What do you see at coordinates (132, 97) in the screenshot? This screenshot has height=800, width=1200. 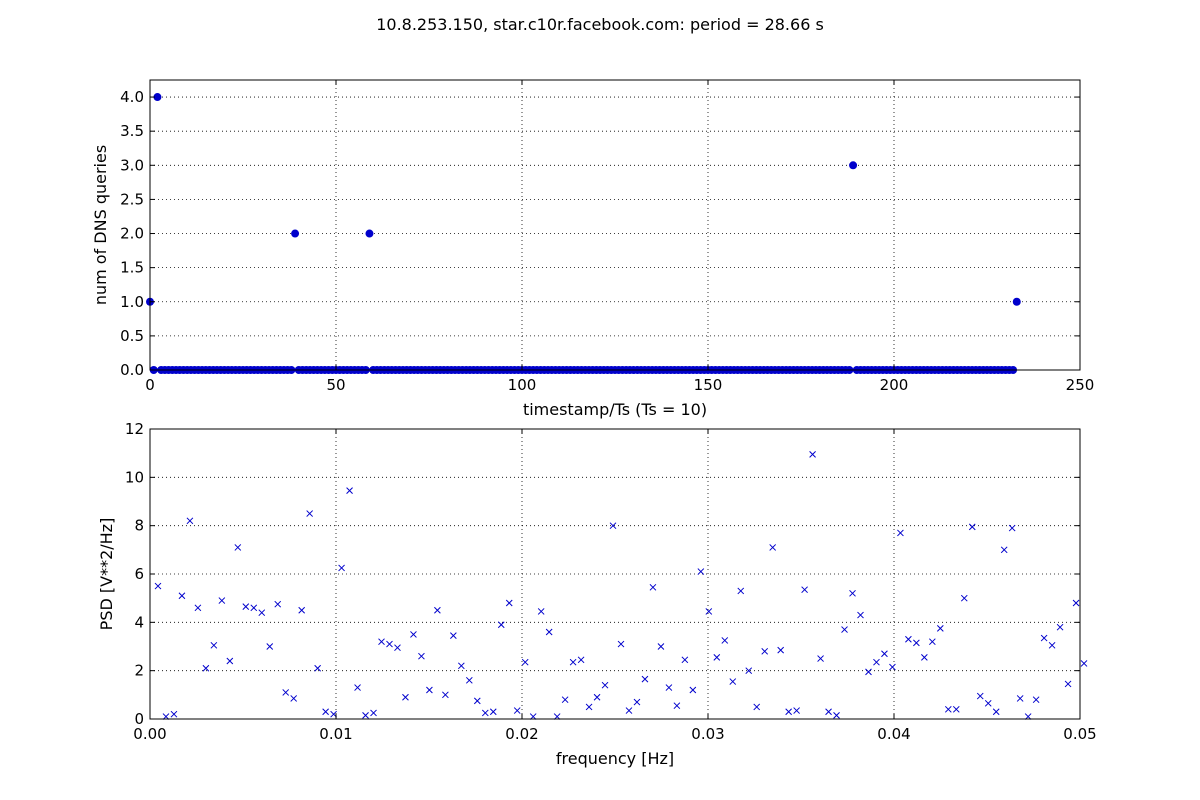 I see `y-tick-label: 4.0` at bounding box center [132, 97].